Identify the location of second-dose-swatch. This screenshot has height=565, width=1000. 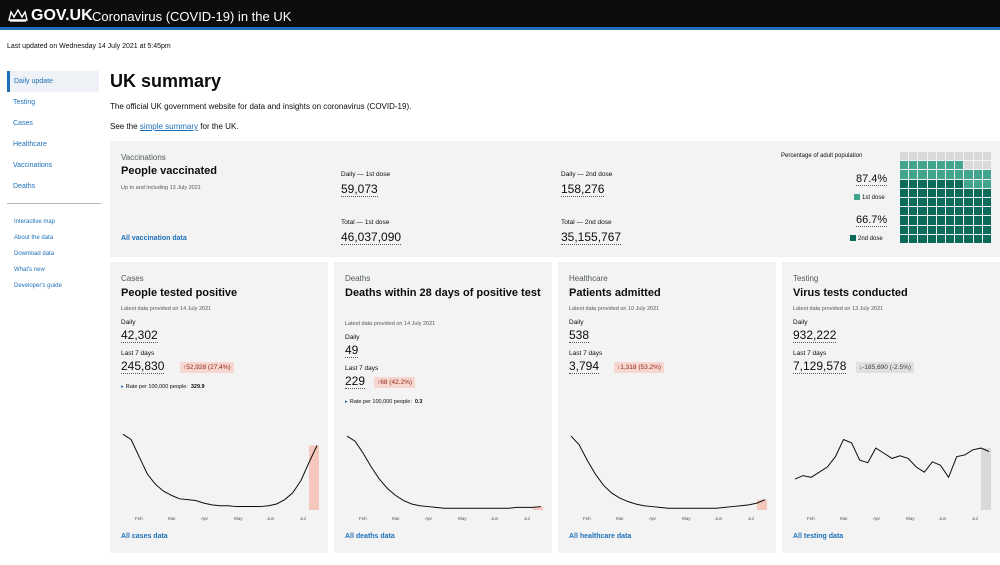
(853, 238).